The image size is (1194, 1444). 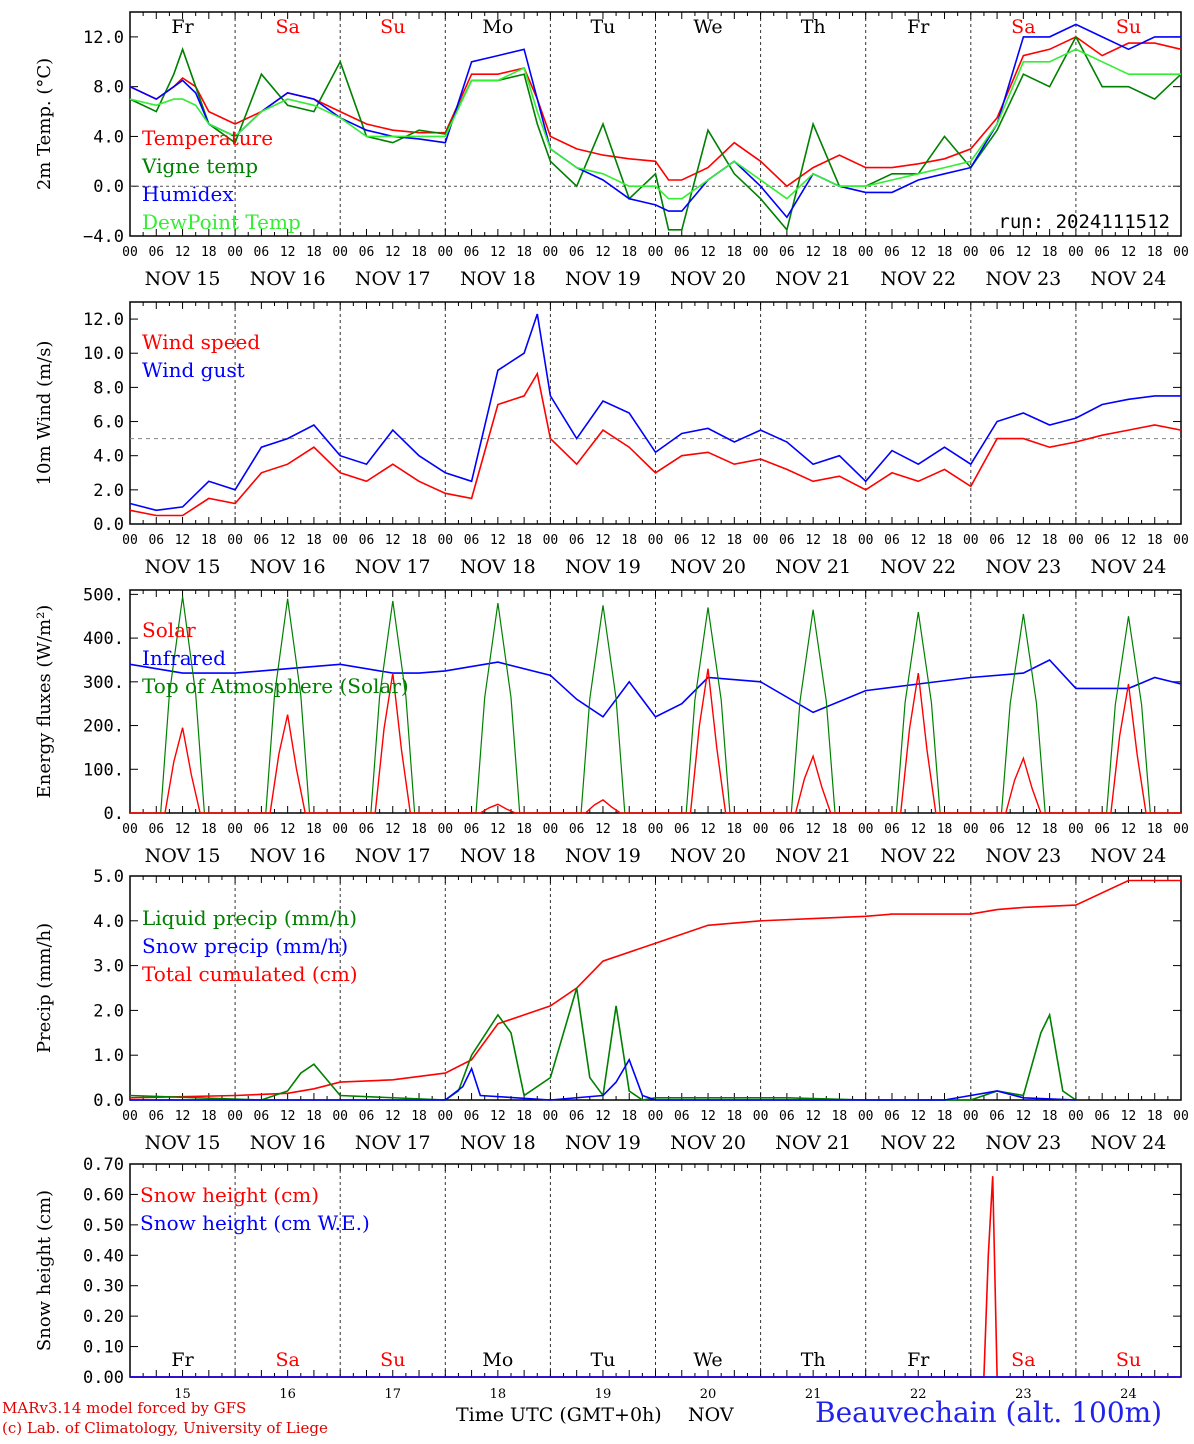 What do you see at coordinates (44, 1270) in the screenshot?
I see `y-axis-title: Snow height (cm)` at bounding box center [44, 1270].